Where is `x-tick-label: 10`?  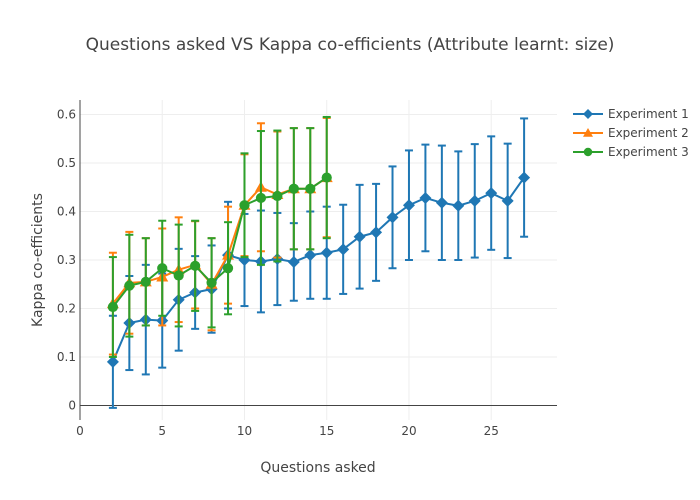
x-tick-label: 10 is located at coordinates (244, 431).